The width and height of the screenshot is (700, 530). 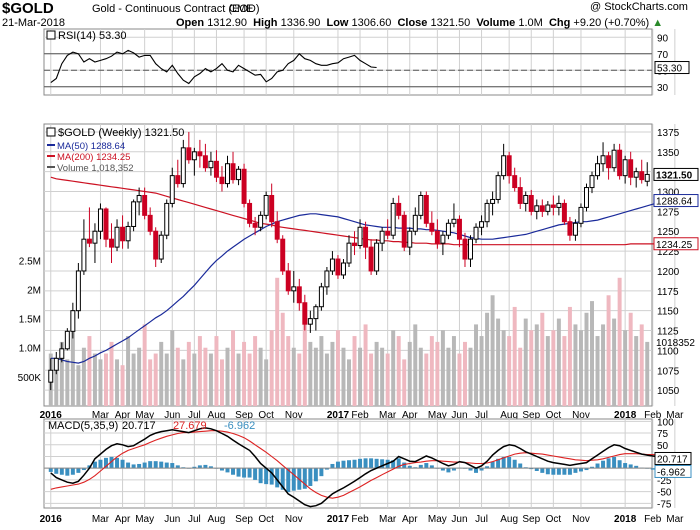 I want to click on macd-tick-label: 75, so click(x=663, y=434).